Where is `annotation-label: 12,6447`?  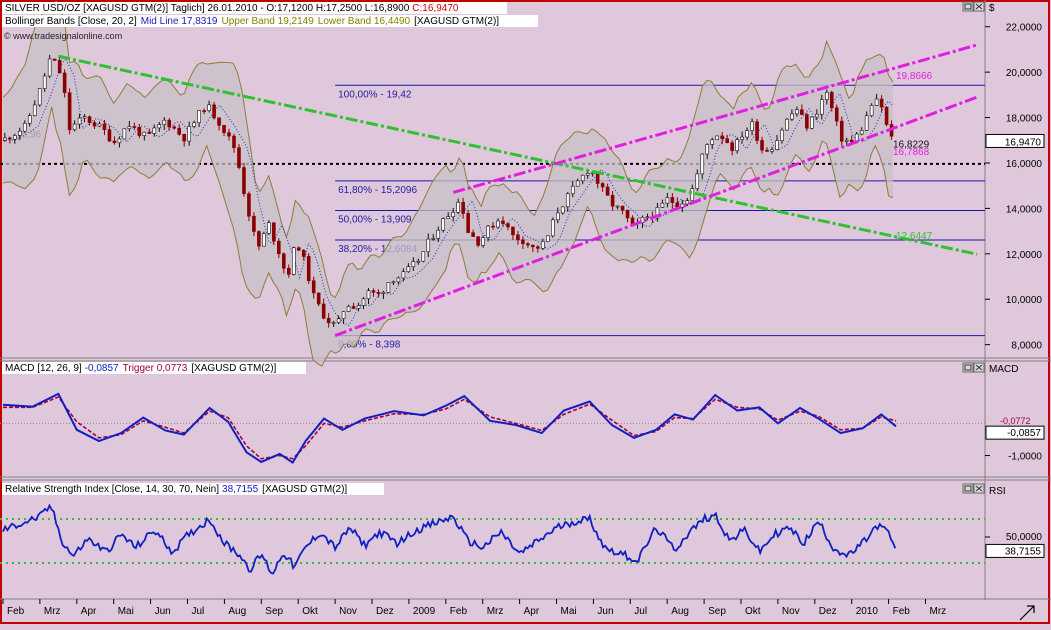
annotation-label: 12,6447 is located at coordinates (914, 236).